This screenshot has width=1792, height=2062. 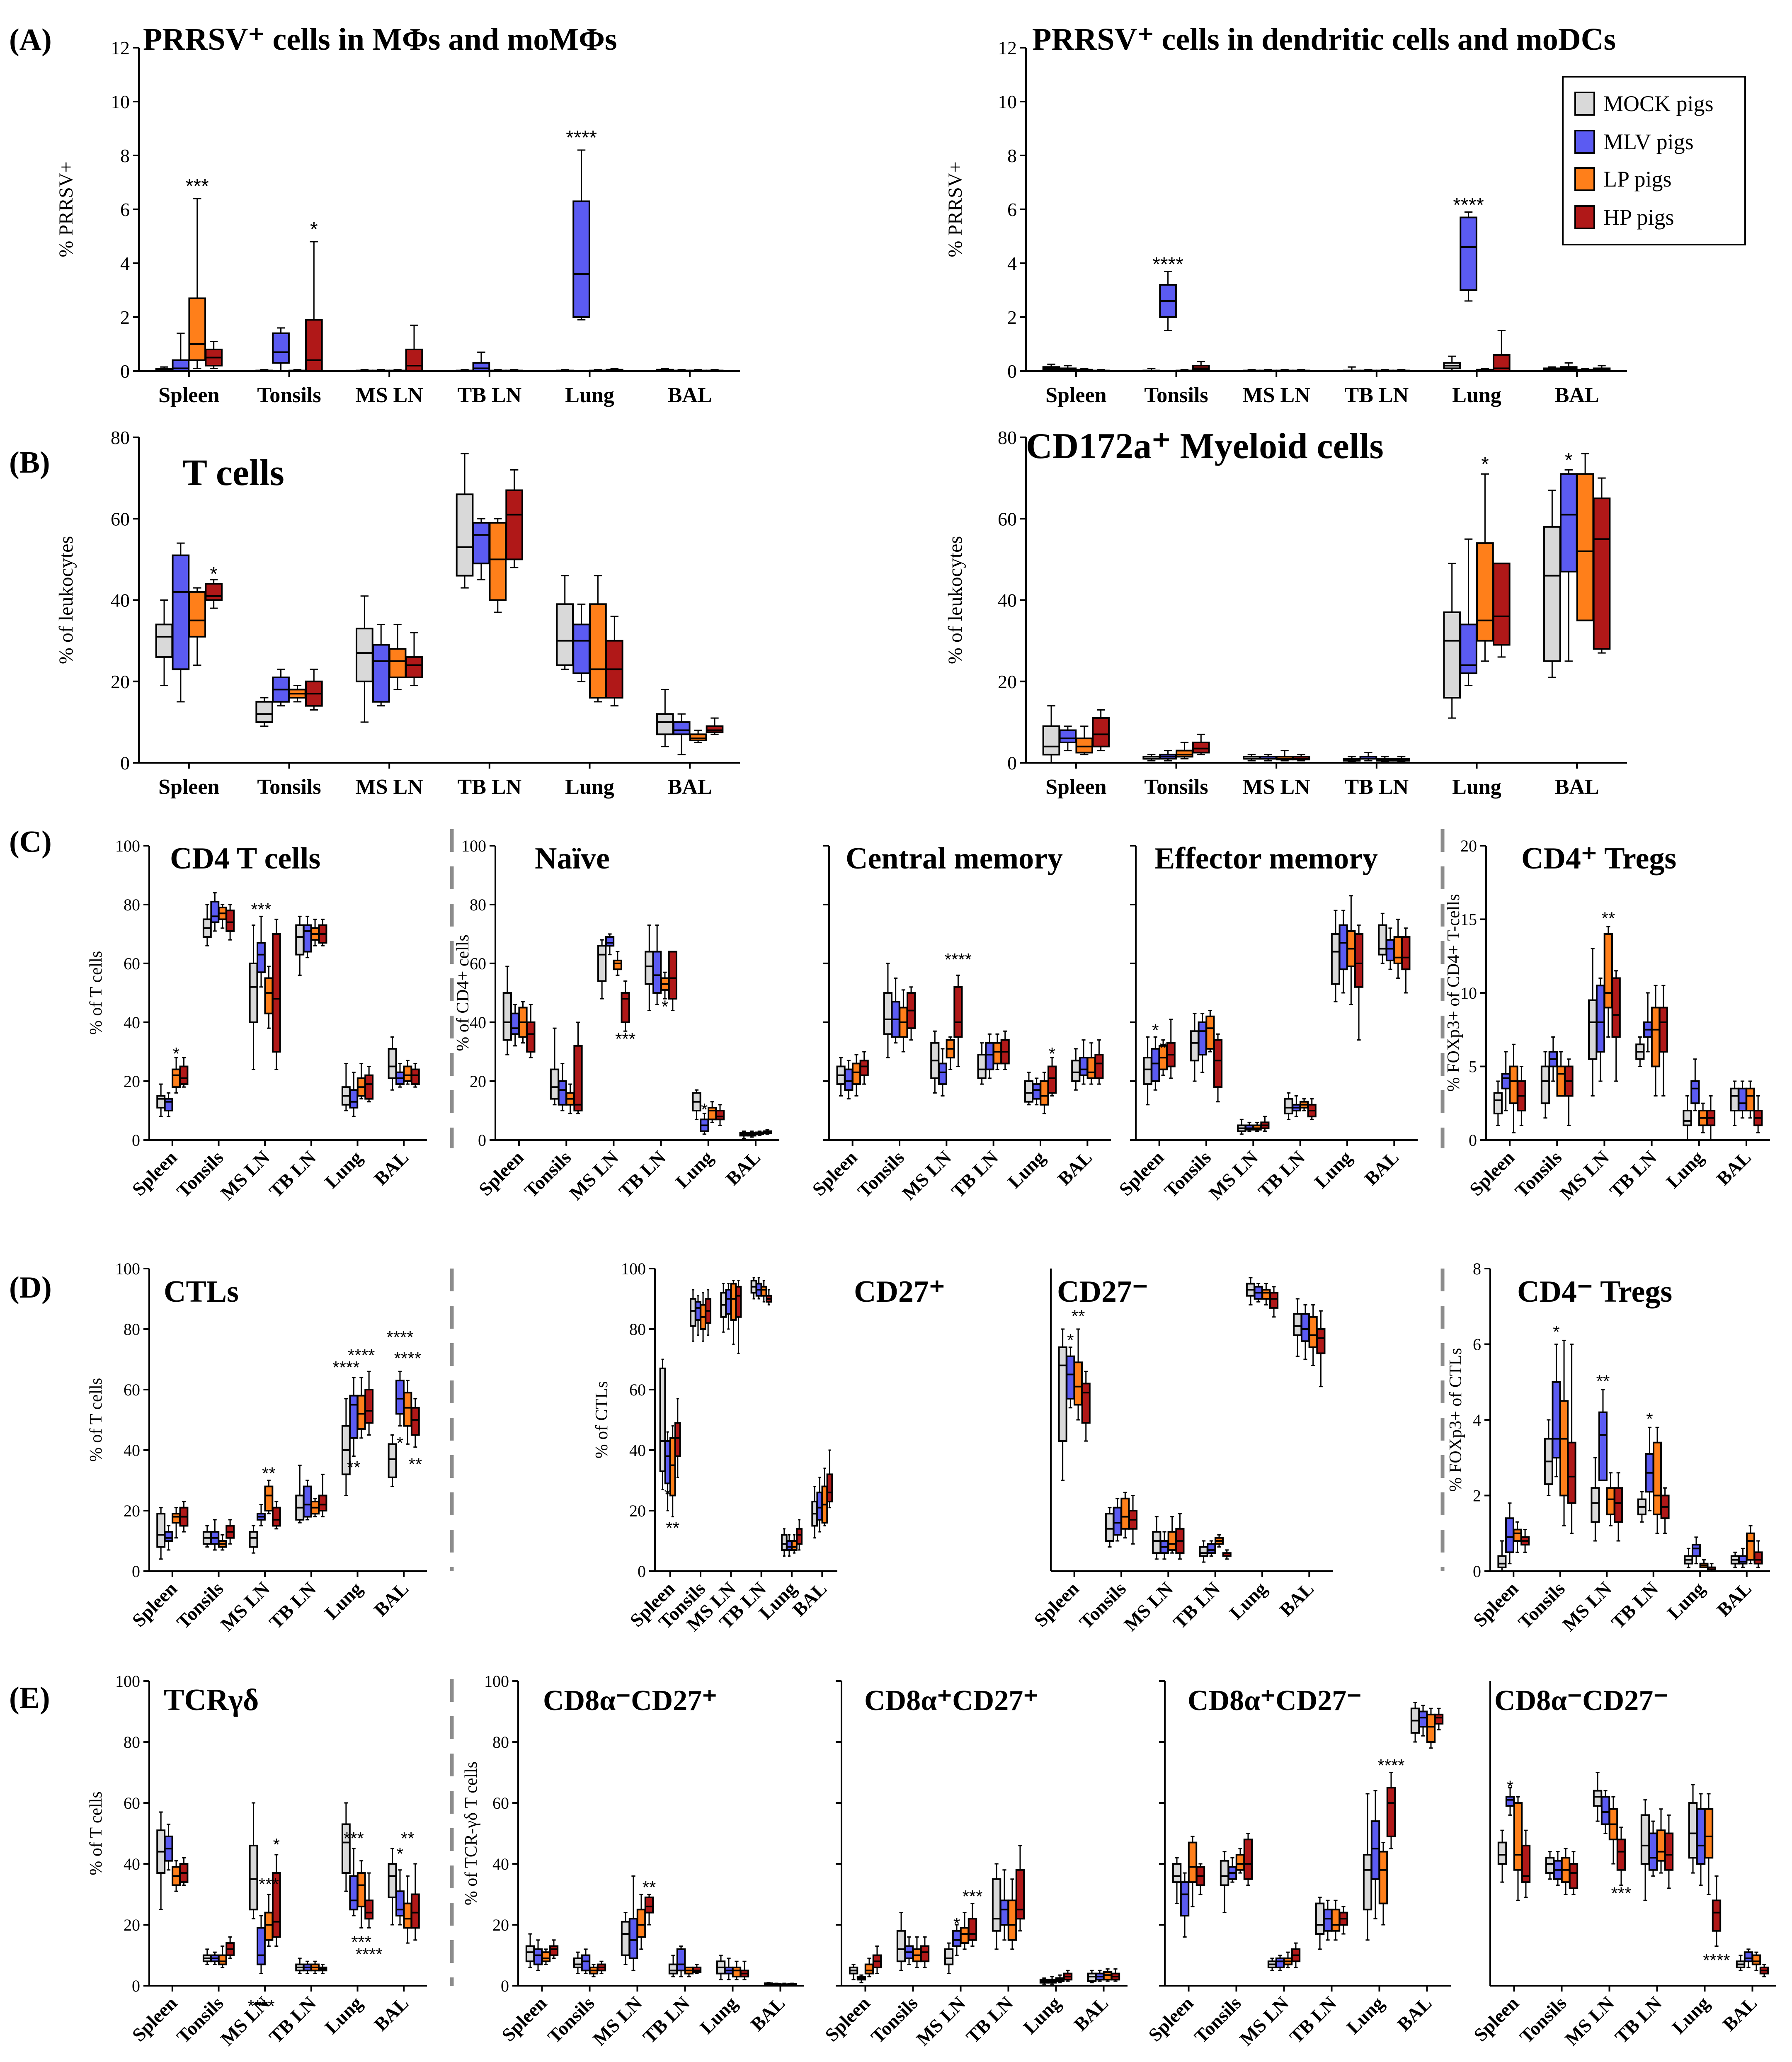 I want to click on y-tick-label: 100, so click(x=128, y=846).